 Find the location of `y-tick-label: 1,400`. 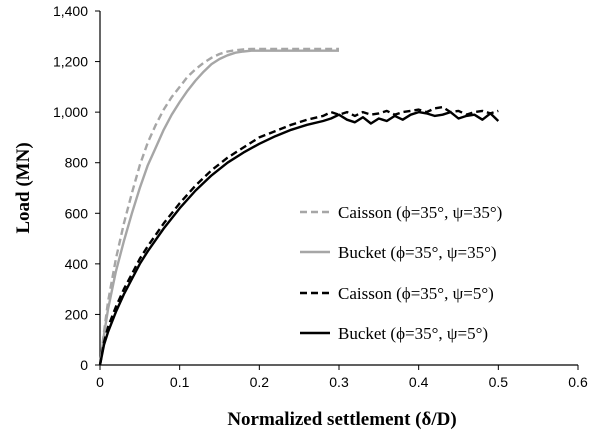

y-tick-label: 1,400 is located at coordinates (70, 11).